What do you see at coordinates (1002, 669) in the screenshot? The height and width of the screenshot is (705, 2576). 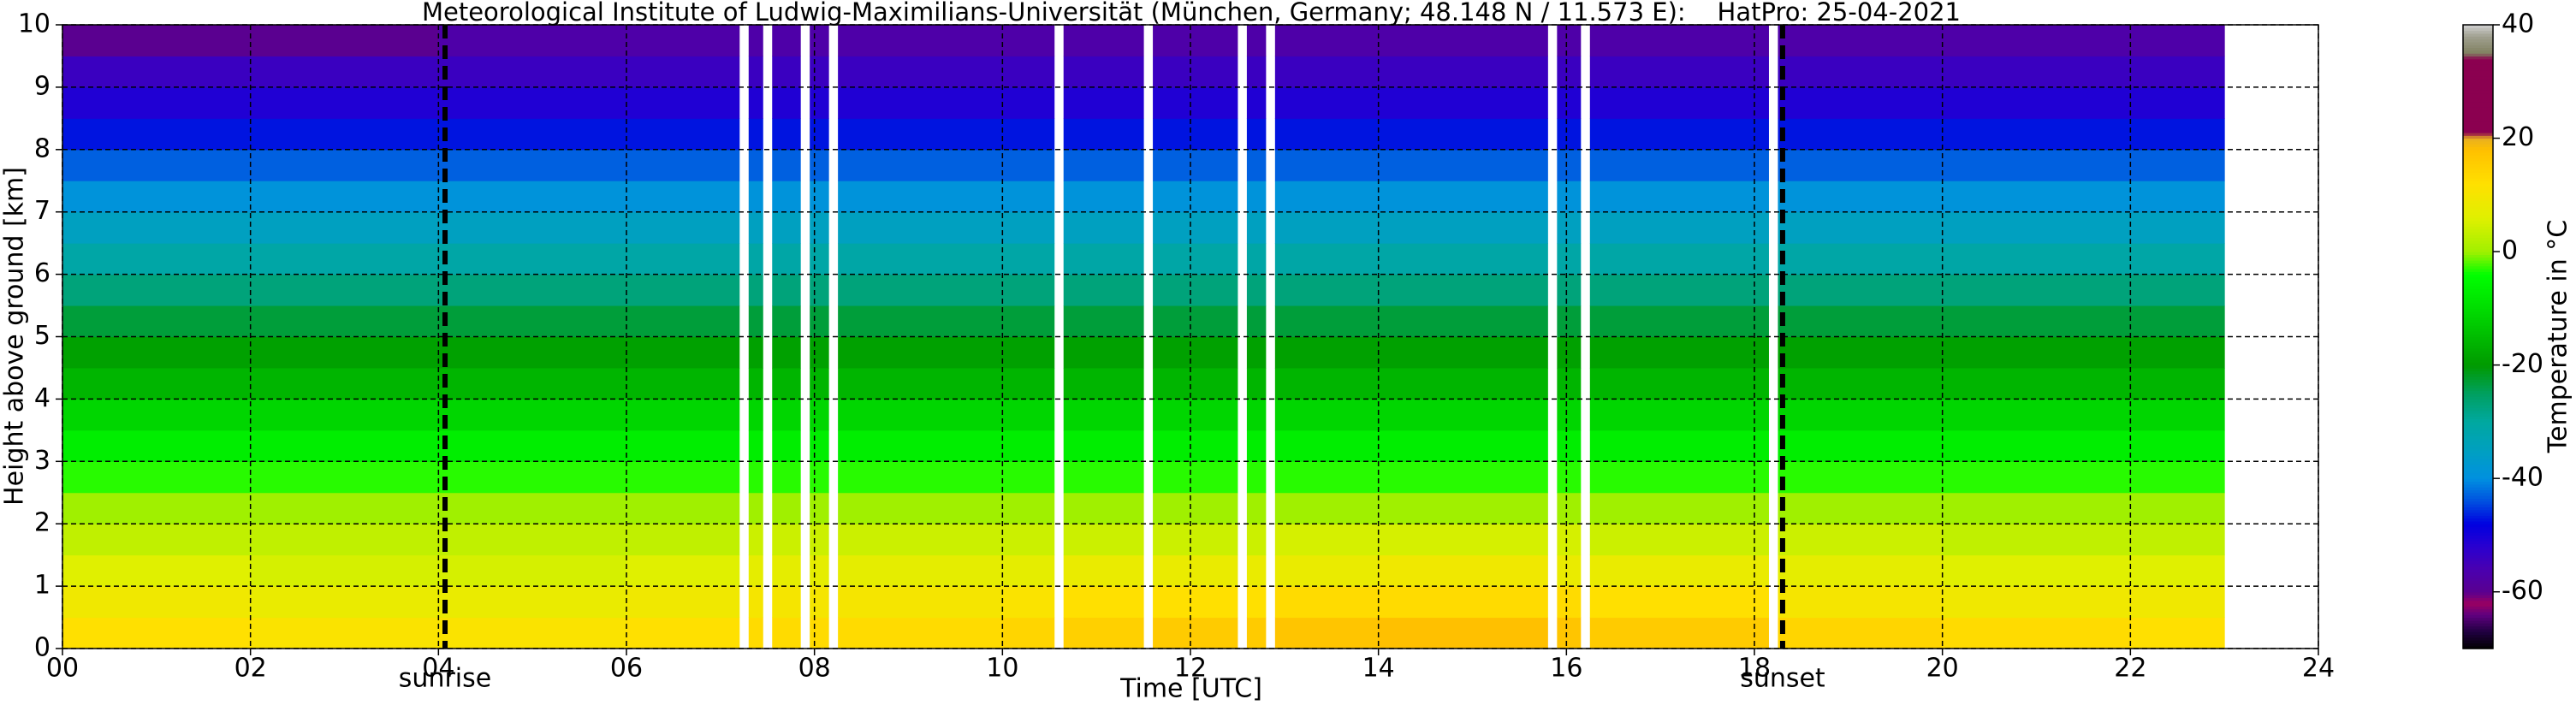 I see `x-tick-label: 10` at bounding box center [1002, 669].